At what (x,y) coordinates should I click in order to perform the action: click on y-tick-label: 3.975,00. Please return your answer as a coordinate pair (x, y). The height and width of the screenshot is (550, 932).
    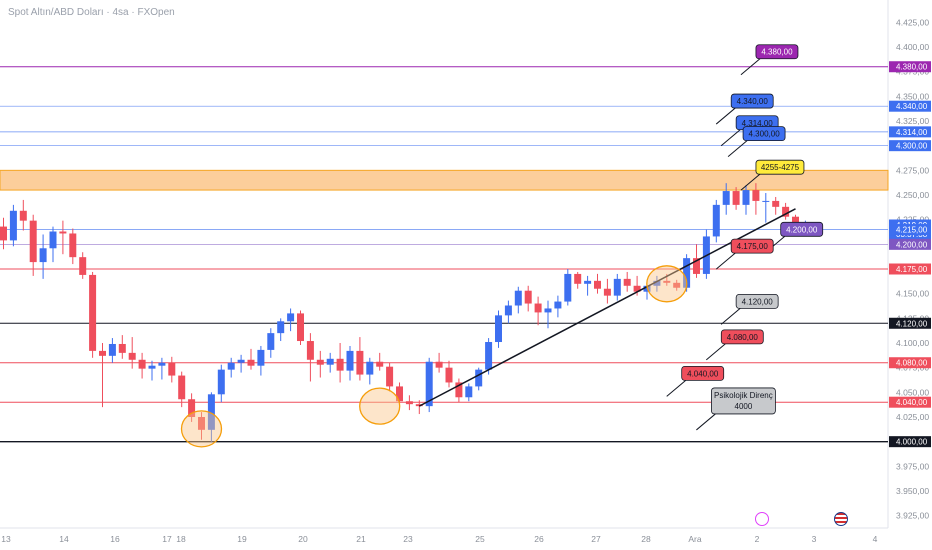
    Looking at the image, I should click on (912, 466).